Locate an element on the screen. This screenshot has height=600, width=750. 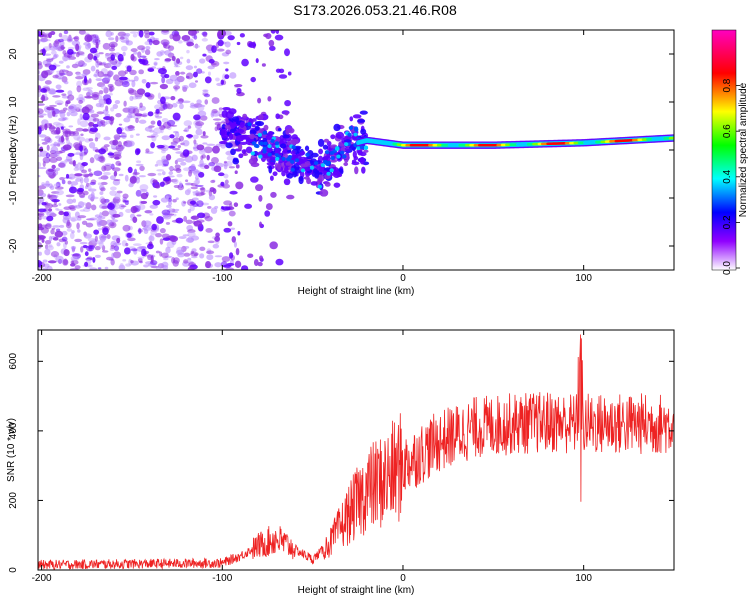
y-tick-label: 400 is located at coordinates (13, 430).